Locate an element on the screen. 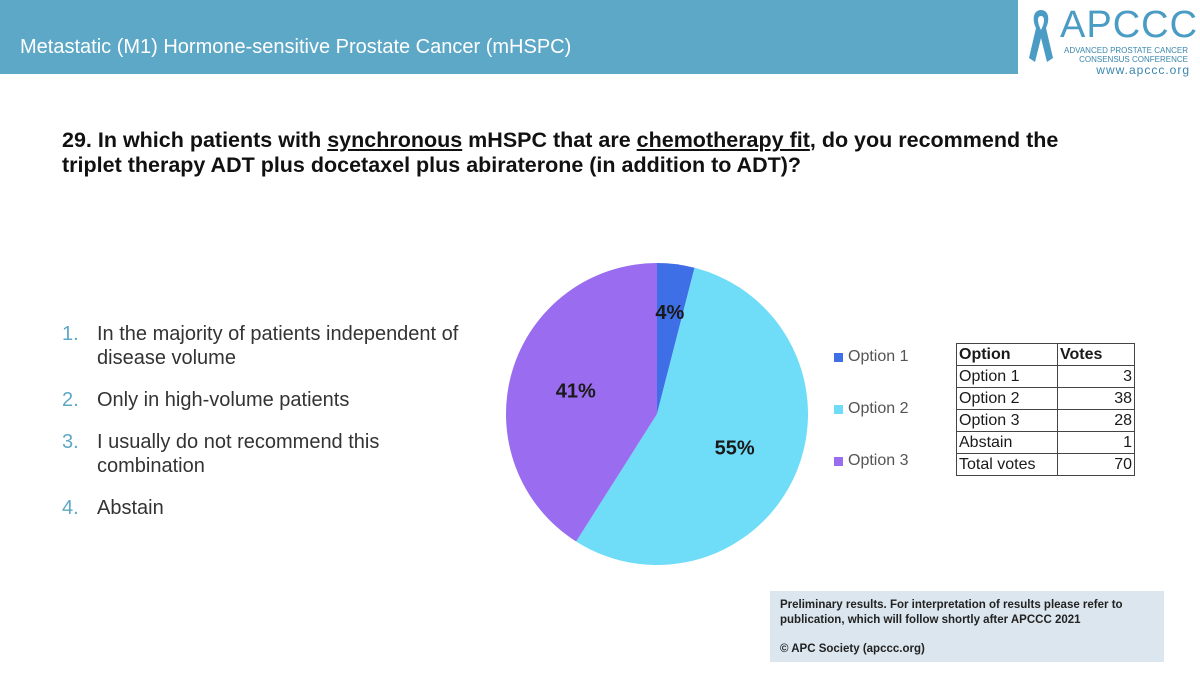 This screenshot has height=675, width=1200. answer-option: 2. Only in high-volume patients is located at coordinates (262, 400).